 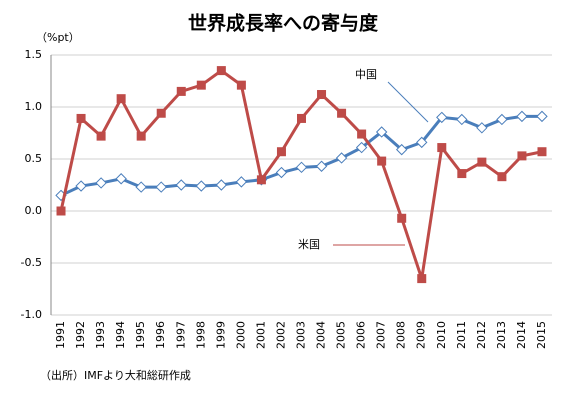 What do you see at coordinates (34, 210) in the screenshot?
I see `y-tick-label: 0.0` at bounding box center [34, 210].